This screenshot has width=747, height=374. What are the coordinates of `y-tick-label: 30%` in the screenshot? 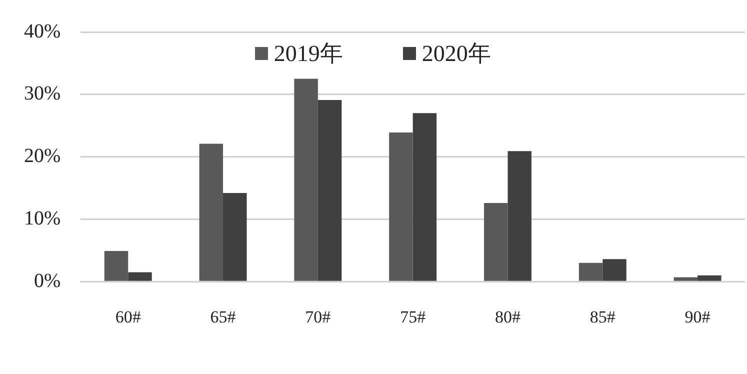 It's located at (42, 93).